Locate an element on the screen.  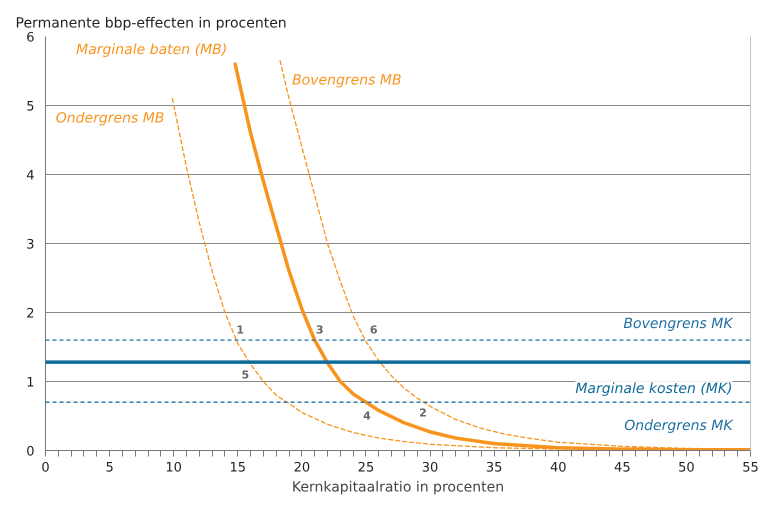
annotation: 5 is located at coordinates (245, 375).